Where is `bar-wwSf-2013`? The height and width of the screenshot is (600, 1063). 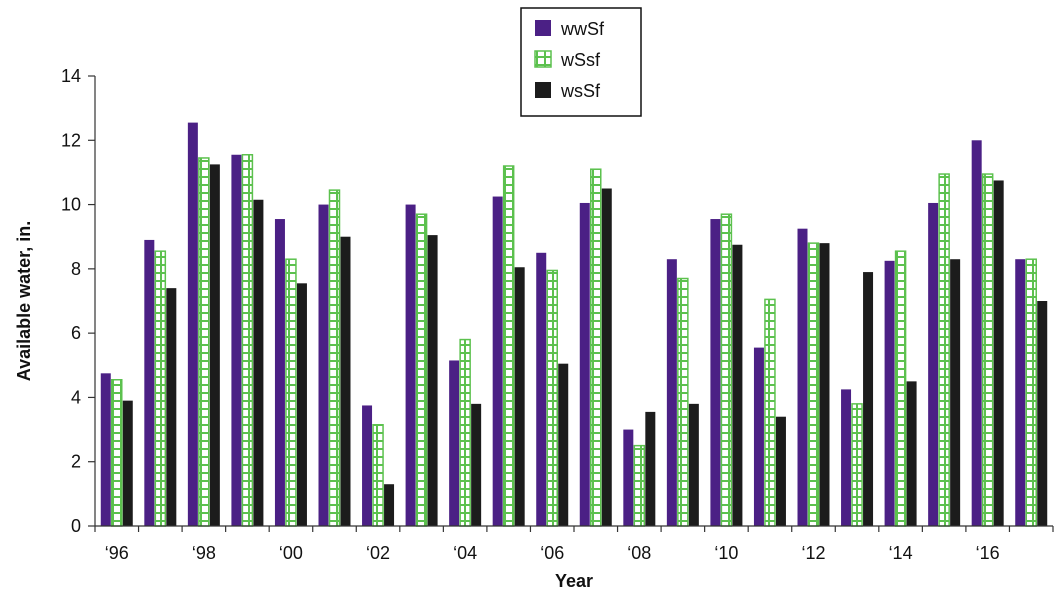
bar-wwSf-2013 is located at coordinates (846, 457).